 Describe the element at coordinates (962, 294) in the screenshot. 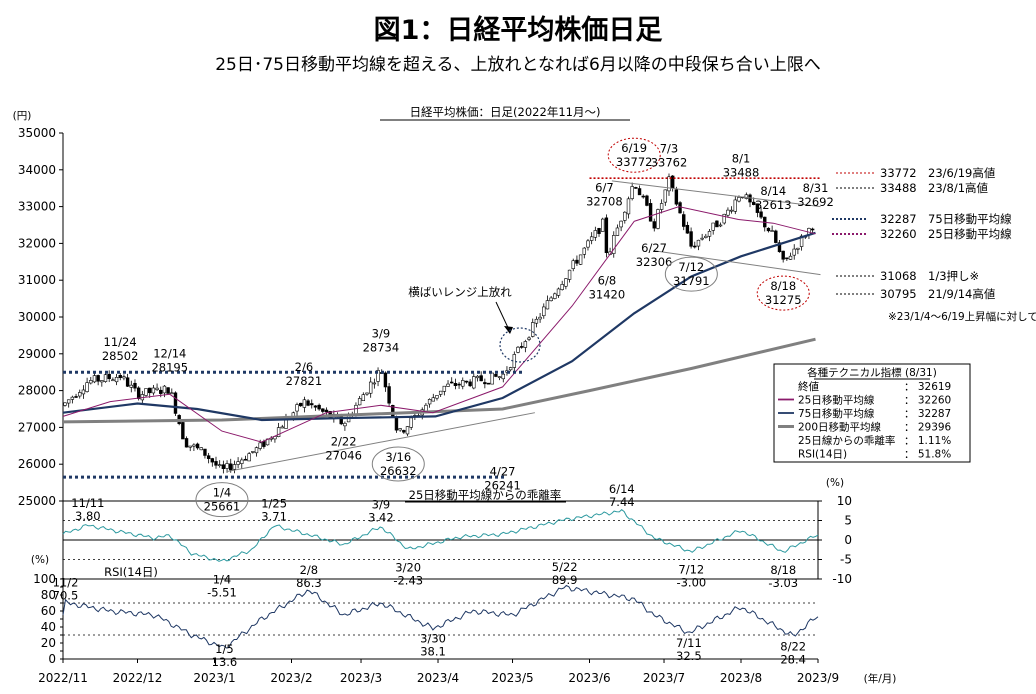

I see `right-label-text: 21/9/14高値` at that location.